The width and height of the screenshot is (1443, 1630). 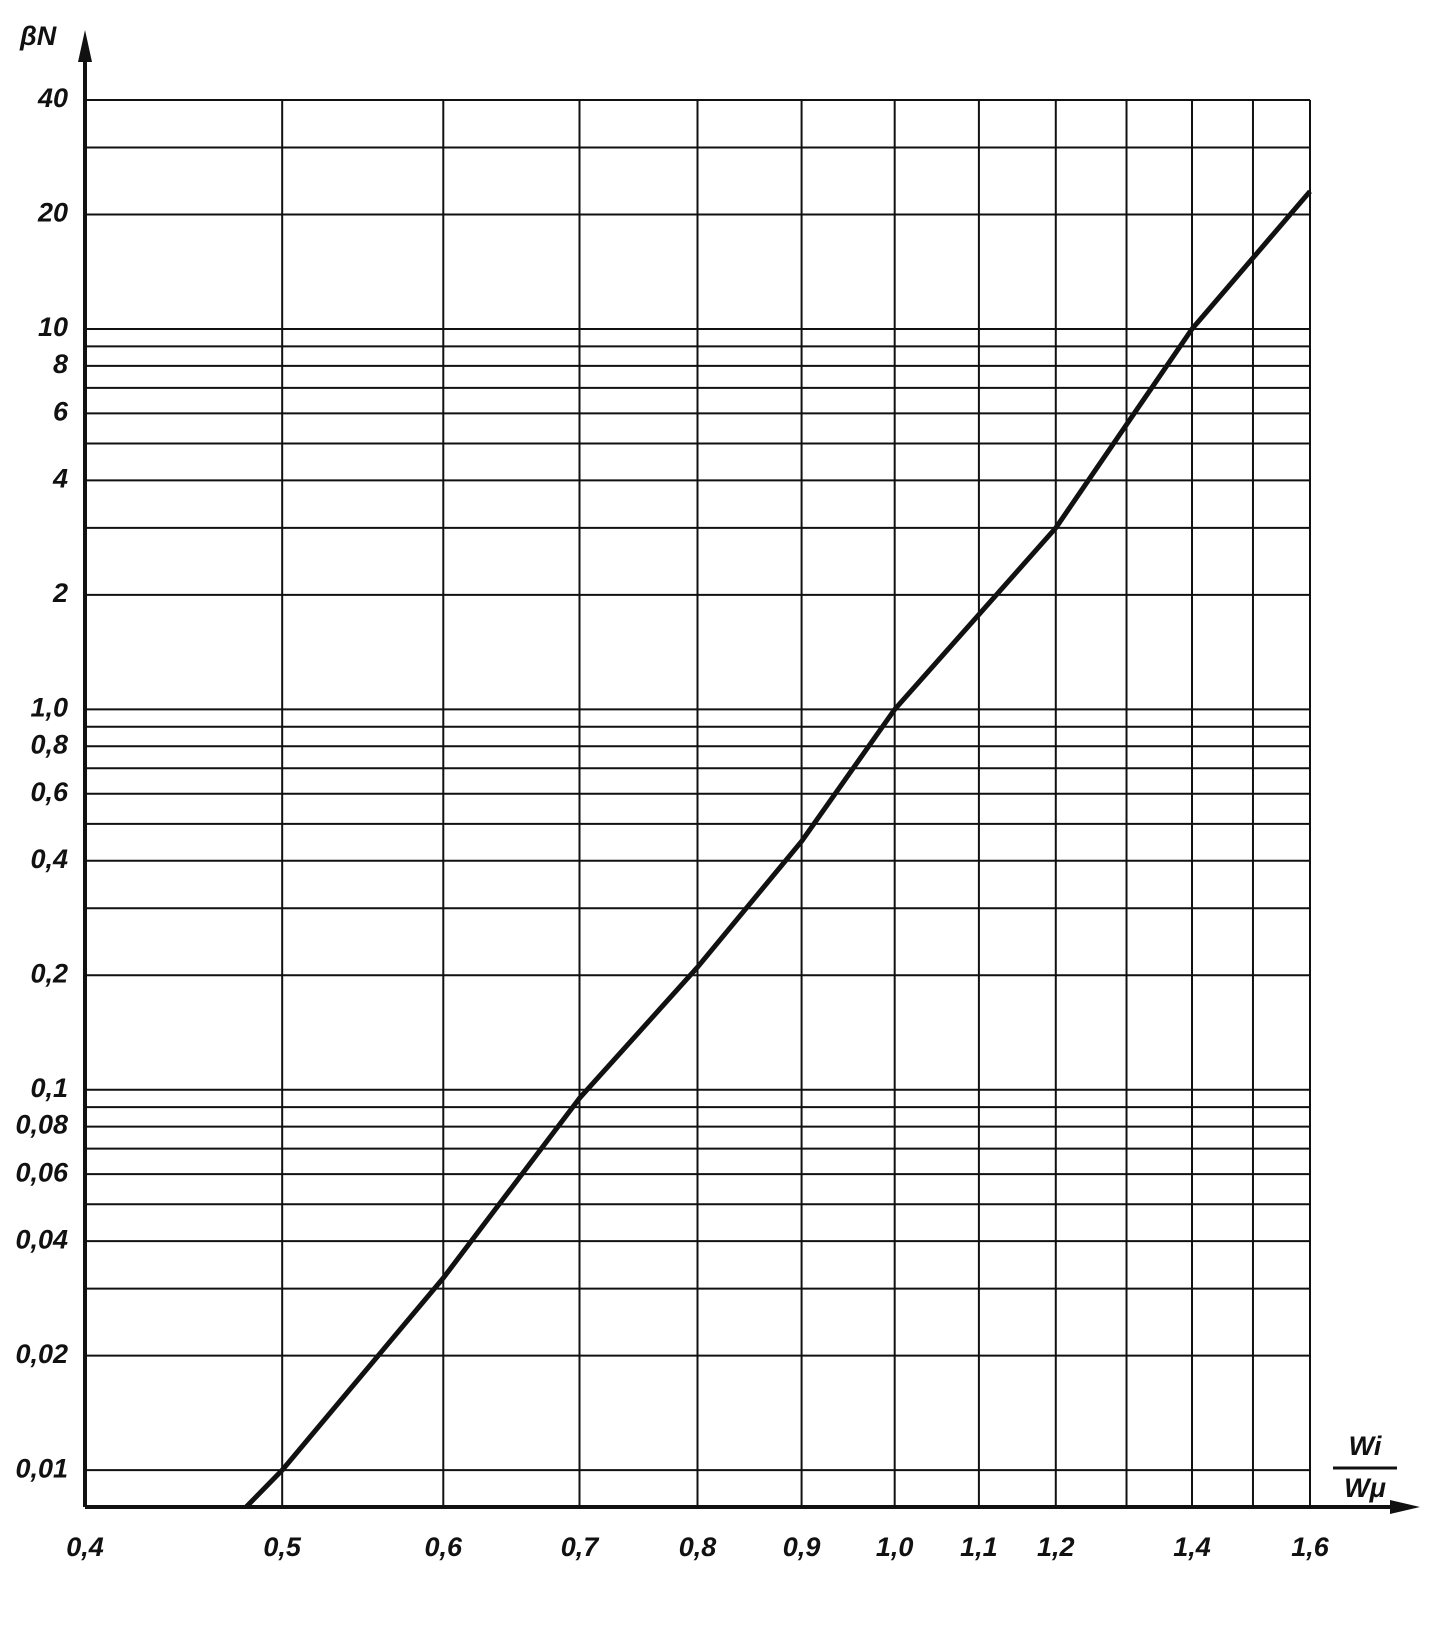 What do you see at coordinates (1365, 1446) in the screenshot?
I see `x-axis-label-numerator: Wi` at bounding box center [1365, 1446].